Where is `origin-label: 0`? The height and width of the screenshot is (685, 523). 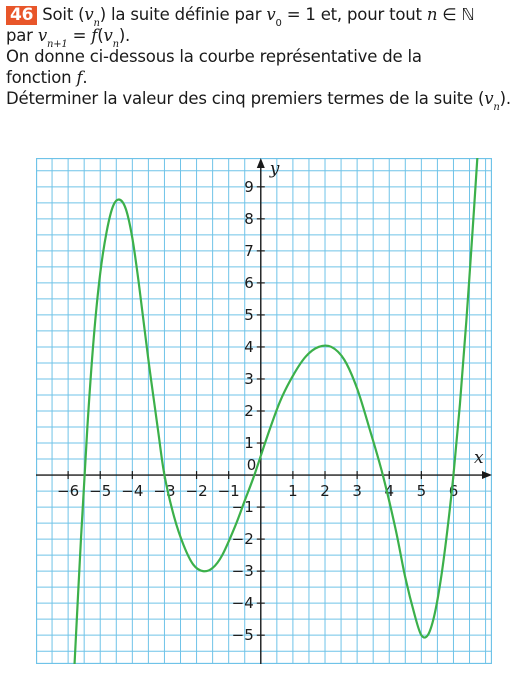 origin-label: 0 is located at coordinates (252, 465).